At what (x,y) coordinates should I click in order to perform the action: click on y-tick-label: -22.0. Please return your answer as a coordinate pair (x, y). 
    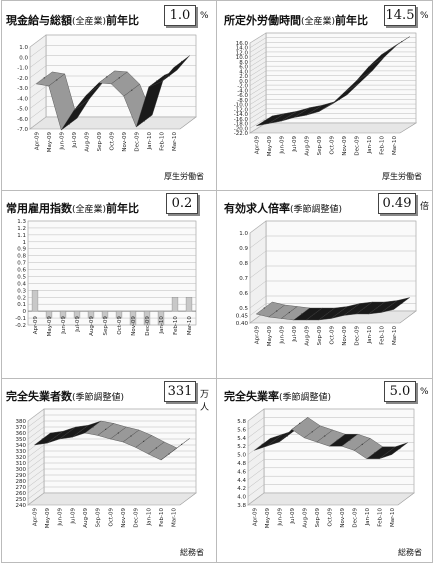
    Looking at the image, I should click on (241, 134).